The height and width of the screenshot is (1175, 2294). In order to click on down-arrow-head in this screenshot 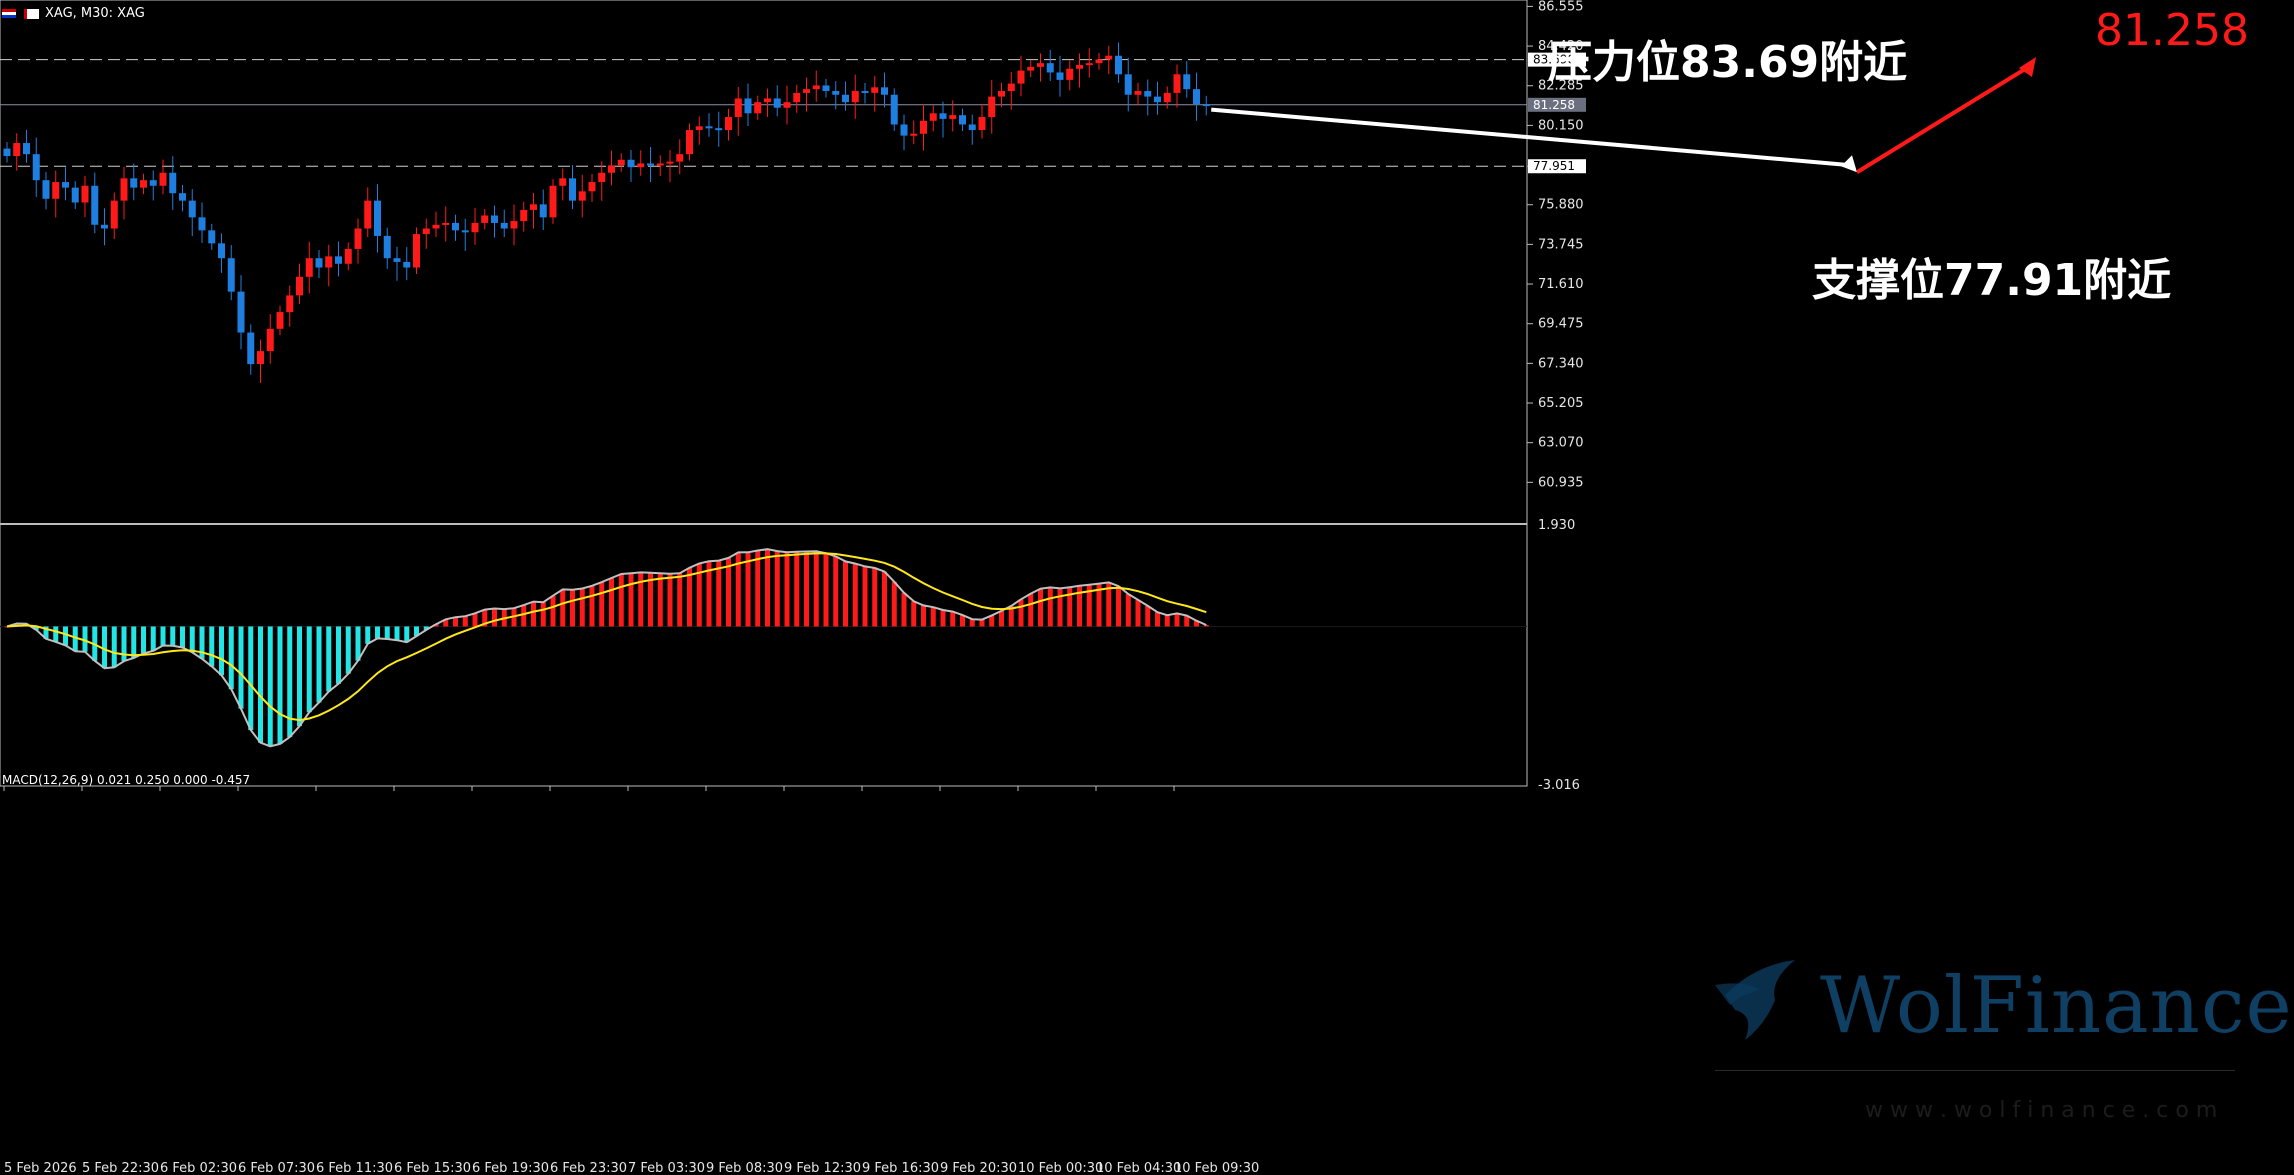, I will do `click(1849, 164)`.